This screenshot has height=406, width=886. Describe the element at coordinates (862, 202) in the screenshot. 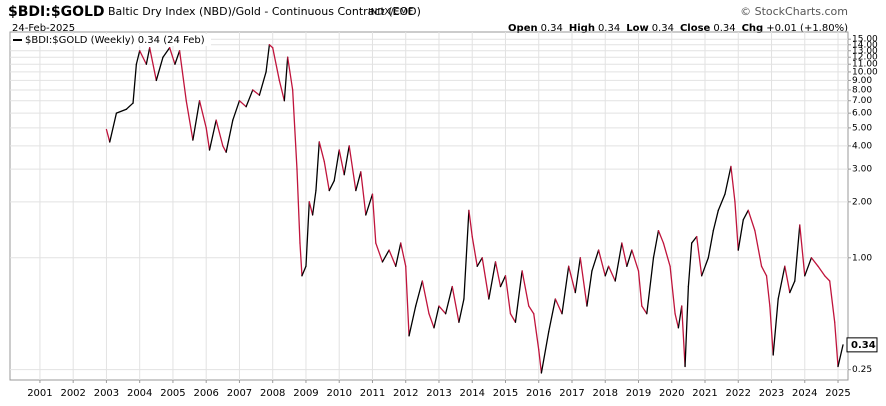

I see `y-tick-label: 2.00` at that location.